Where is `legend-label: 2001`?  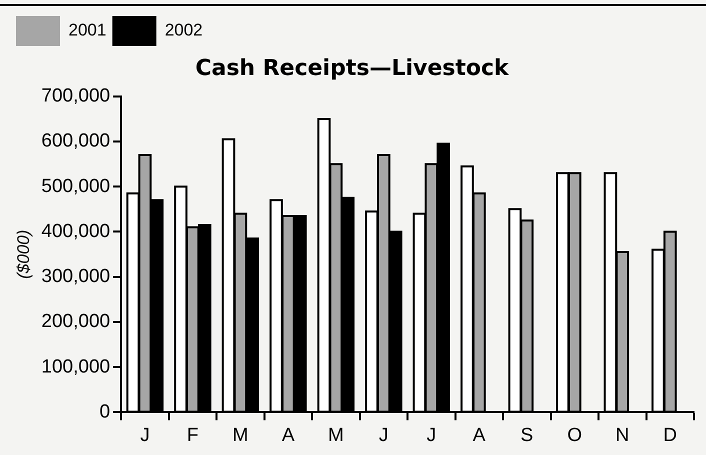 legend-label: 2001 is located at coordinates (87, 30).